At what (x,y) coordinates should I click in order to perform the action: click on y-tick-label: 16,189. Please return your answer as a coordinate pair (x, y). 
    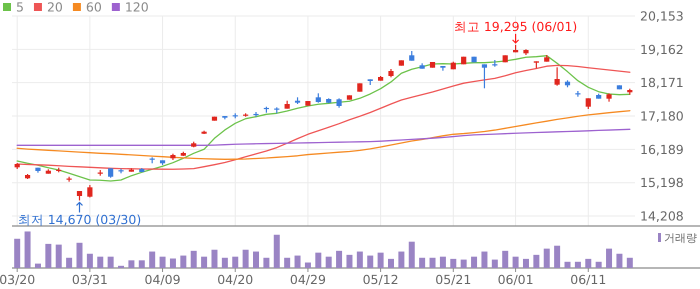
    Looking at the image, I should click on (662, 149).